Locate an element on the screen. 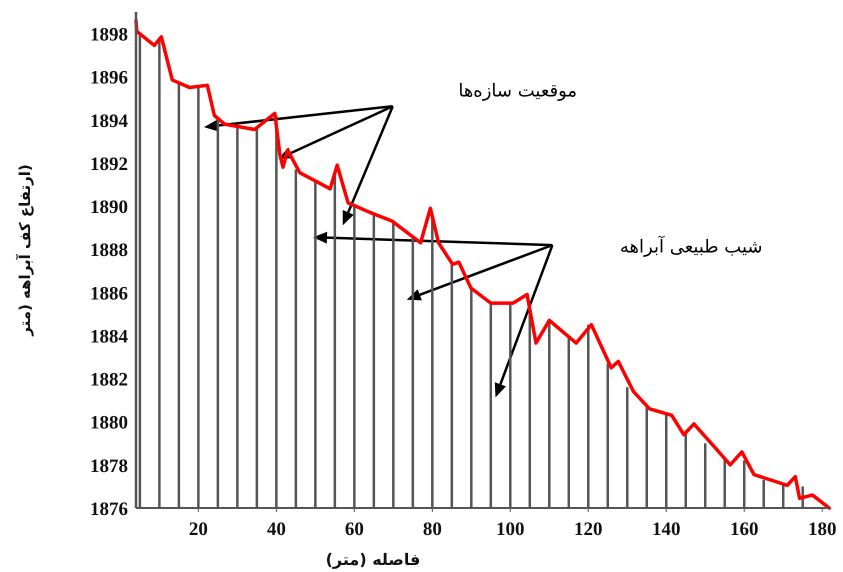 The width and height of the screenshot is (843, 572). x-tick-label: 20 is located at coordinates (198, 529).